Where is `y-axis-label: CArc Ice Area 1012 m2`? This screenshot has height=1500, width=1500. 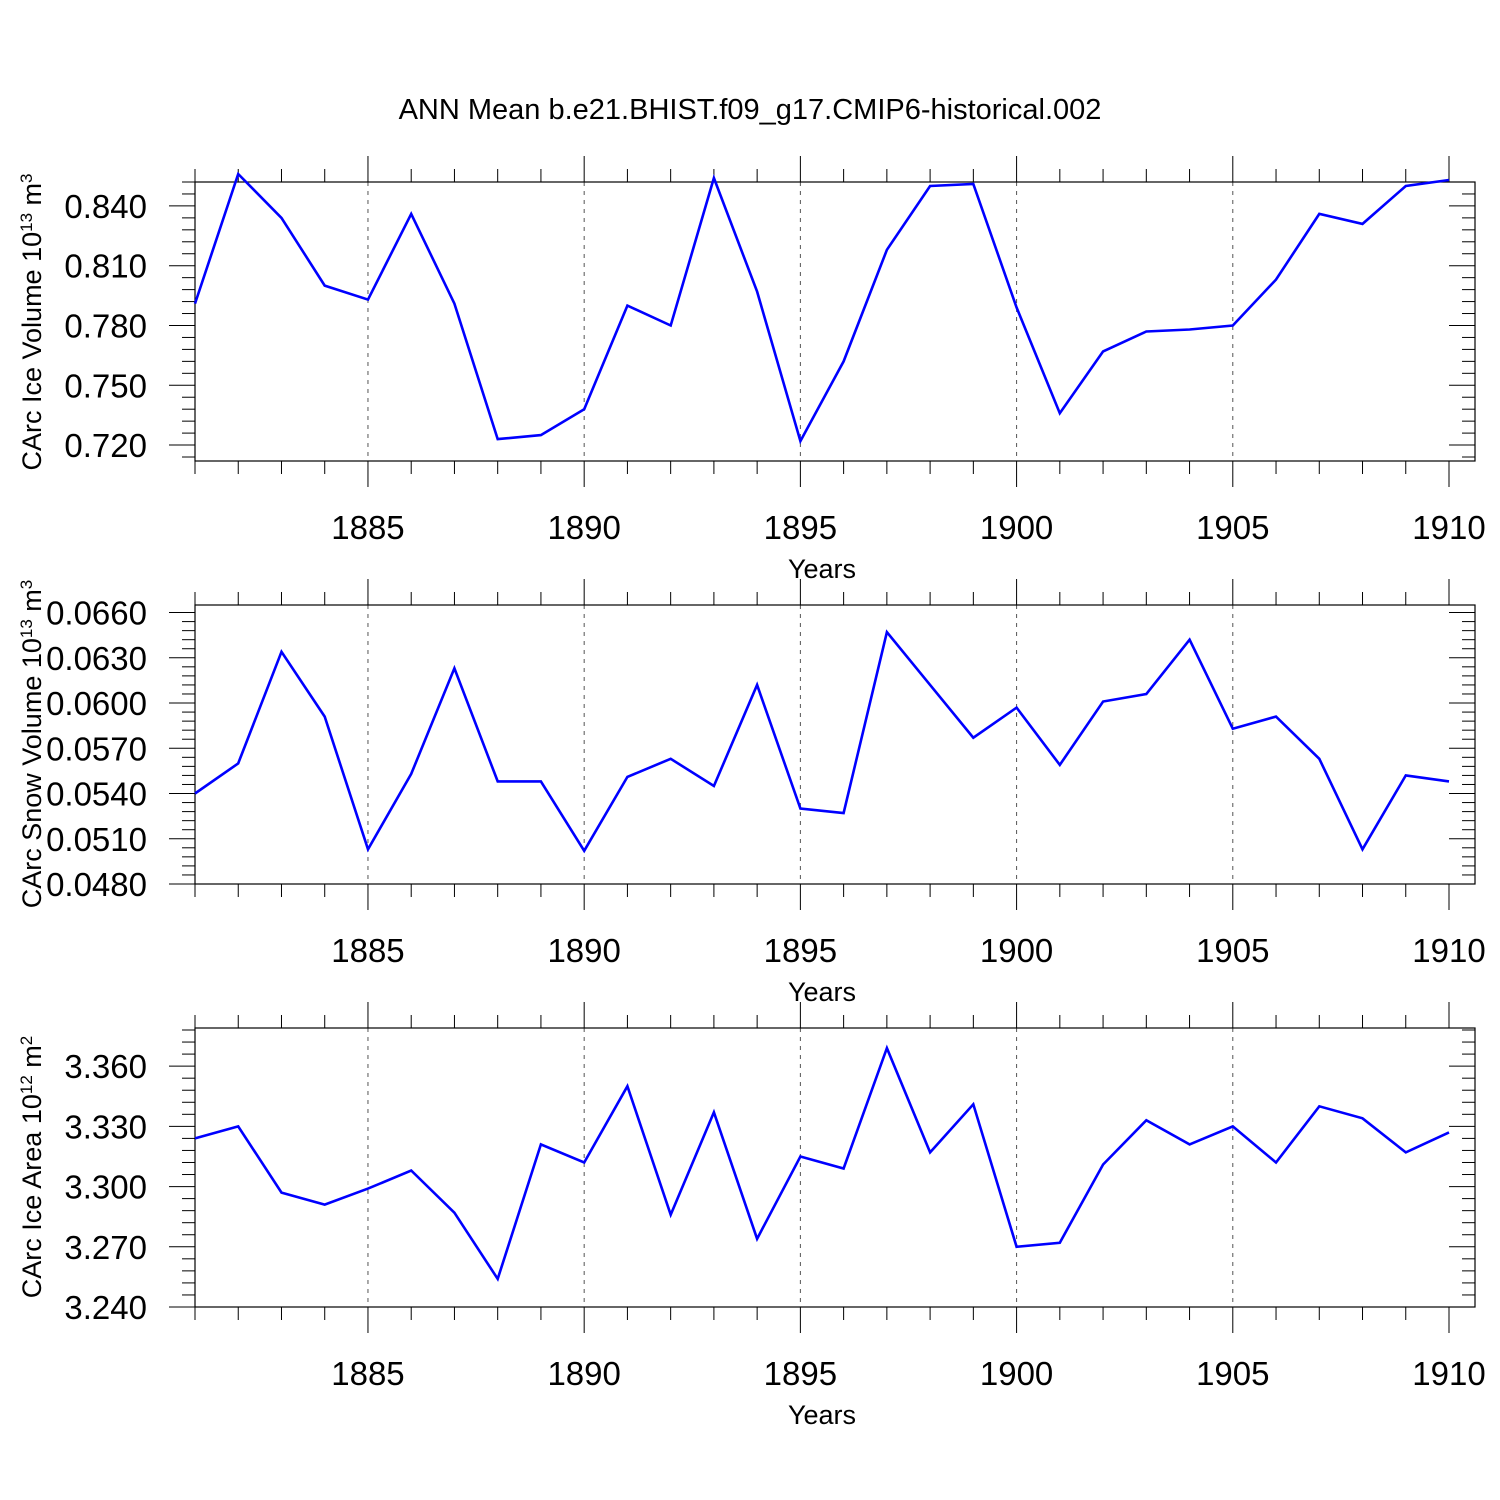 y-axis-label: CArc Ice Area 1012 m2 is located at coordinates (32, 1167).